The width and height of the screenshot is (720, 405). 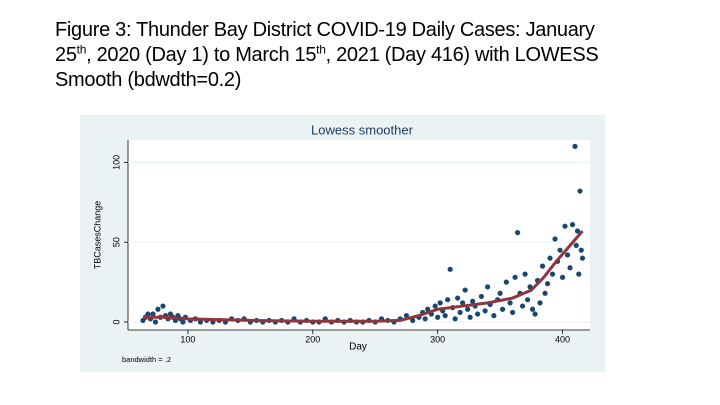 I want to click on x-tick-label: 200, so click(x=312, y=339).